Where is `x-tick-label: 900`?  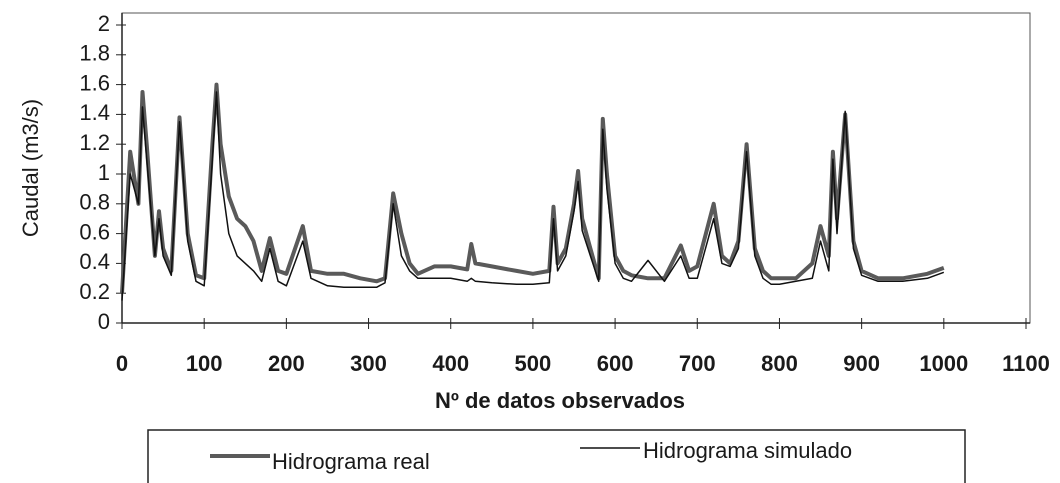 x-tick-label: 900 is located at coordinates (861, 363).